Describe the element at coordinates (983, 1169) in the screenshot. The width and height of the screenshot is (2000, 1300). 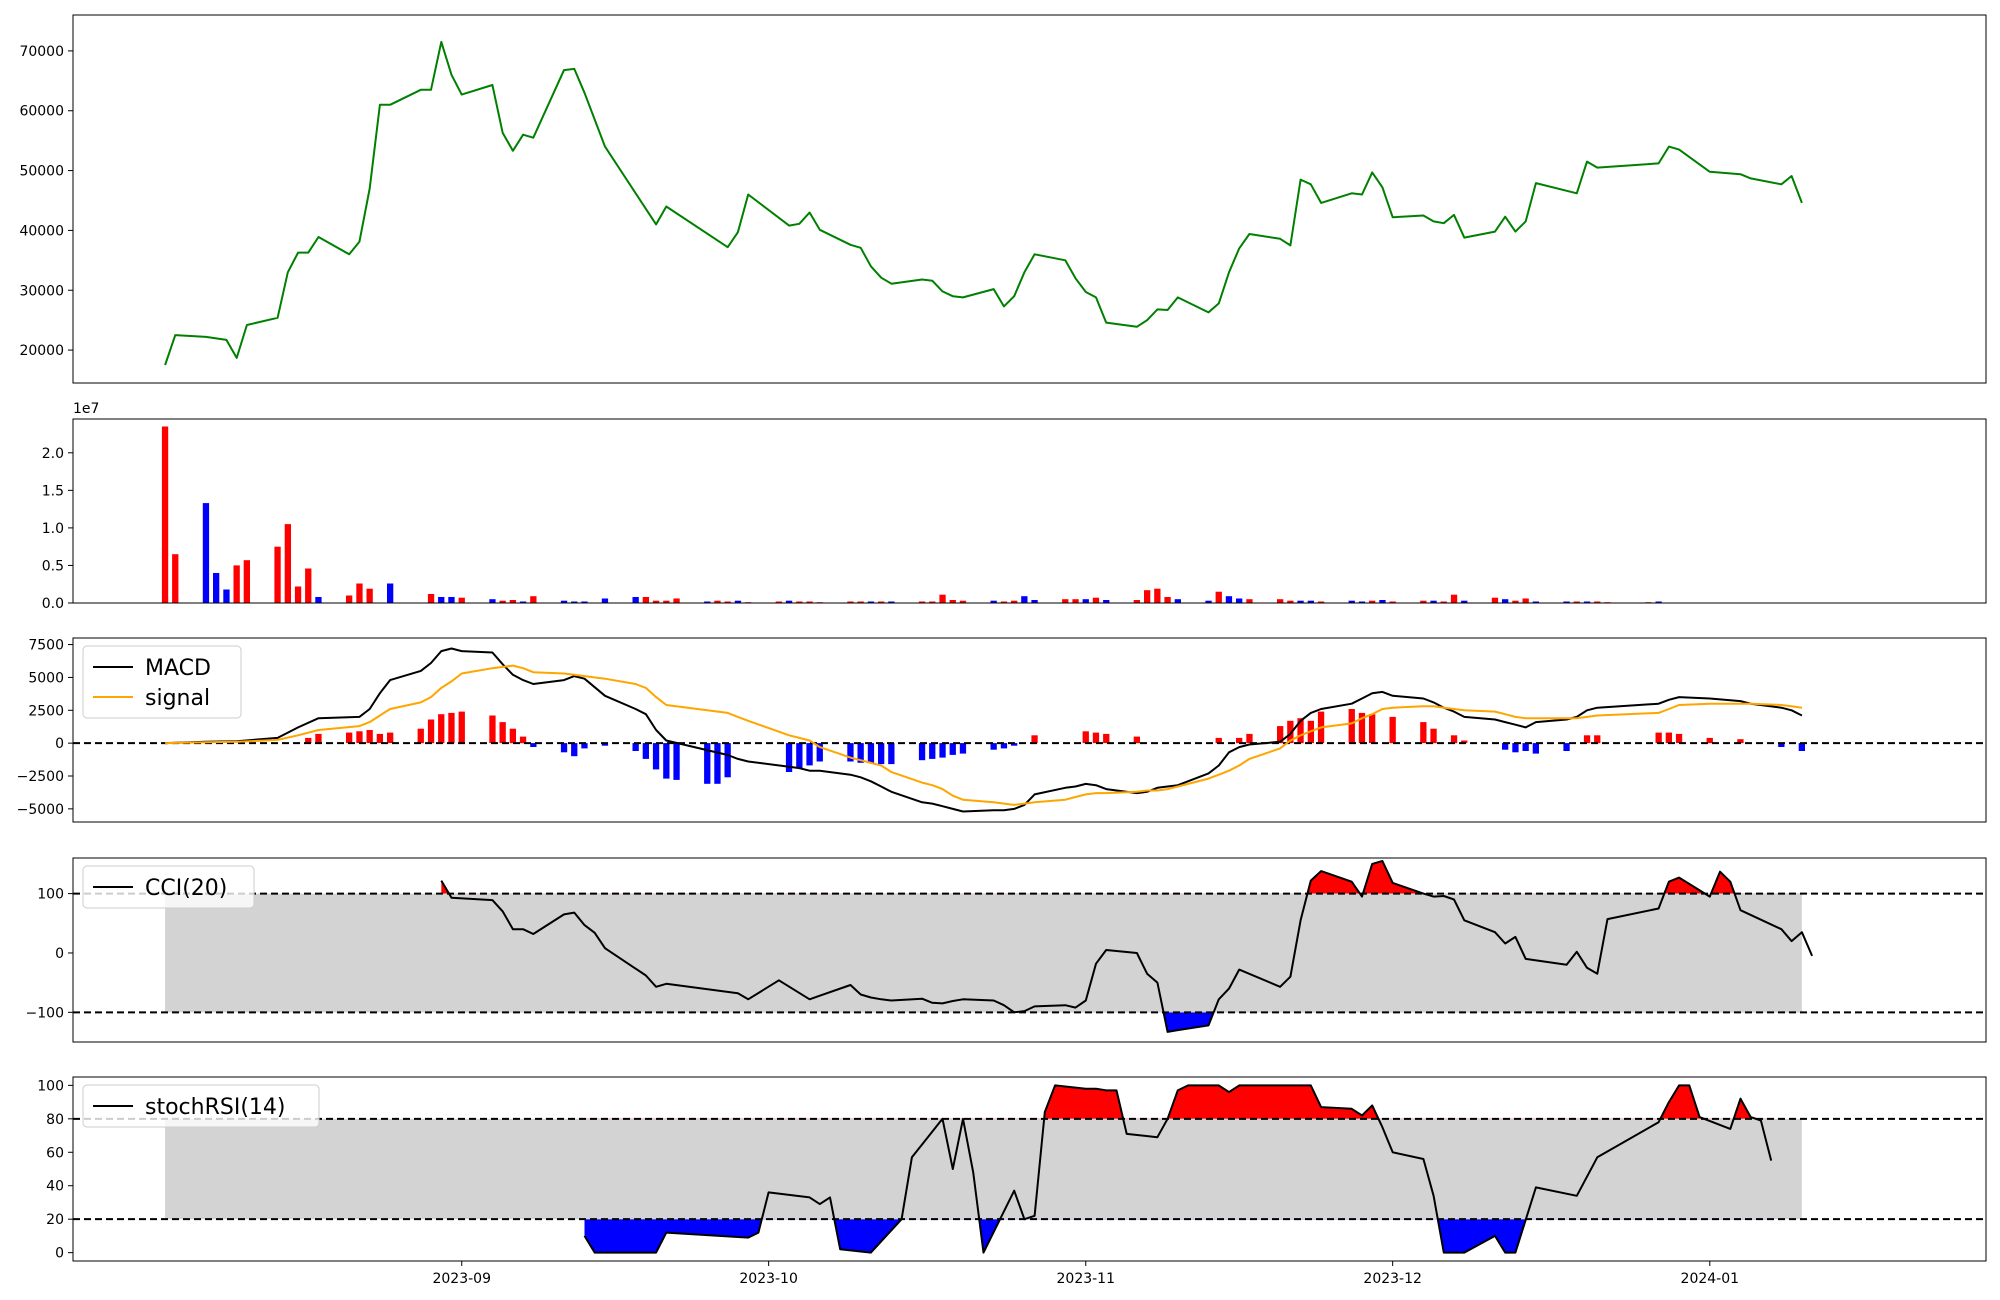
I see `stochrsi-neutral-band` at that location.